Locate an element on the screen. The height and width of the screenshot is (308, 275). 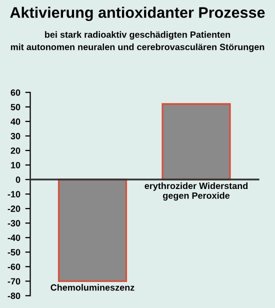
chart-title: Aktivierung antioxidanter Prozesse is located at coordinates (137, 14).